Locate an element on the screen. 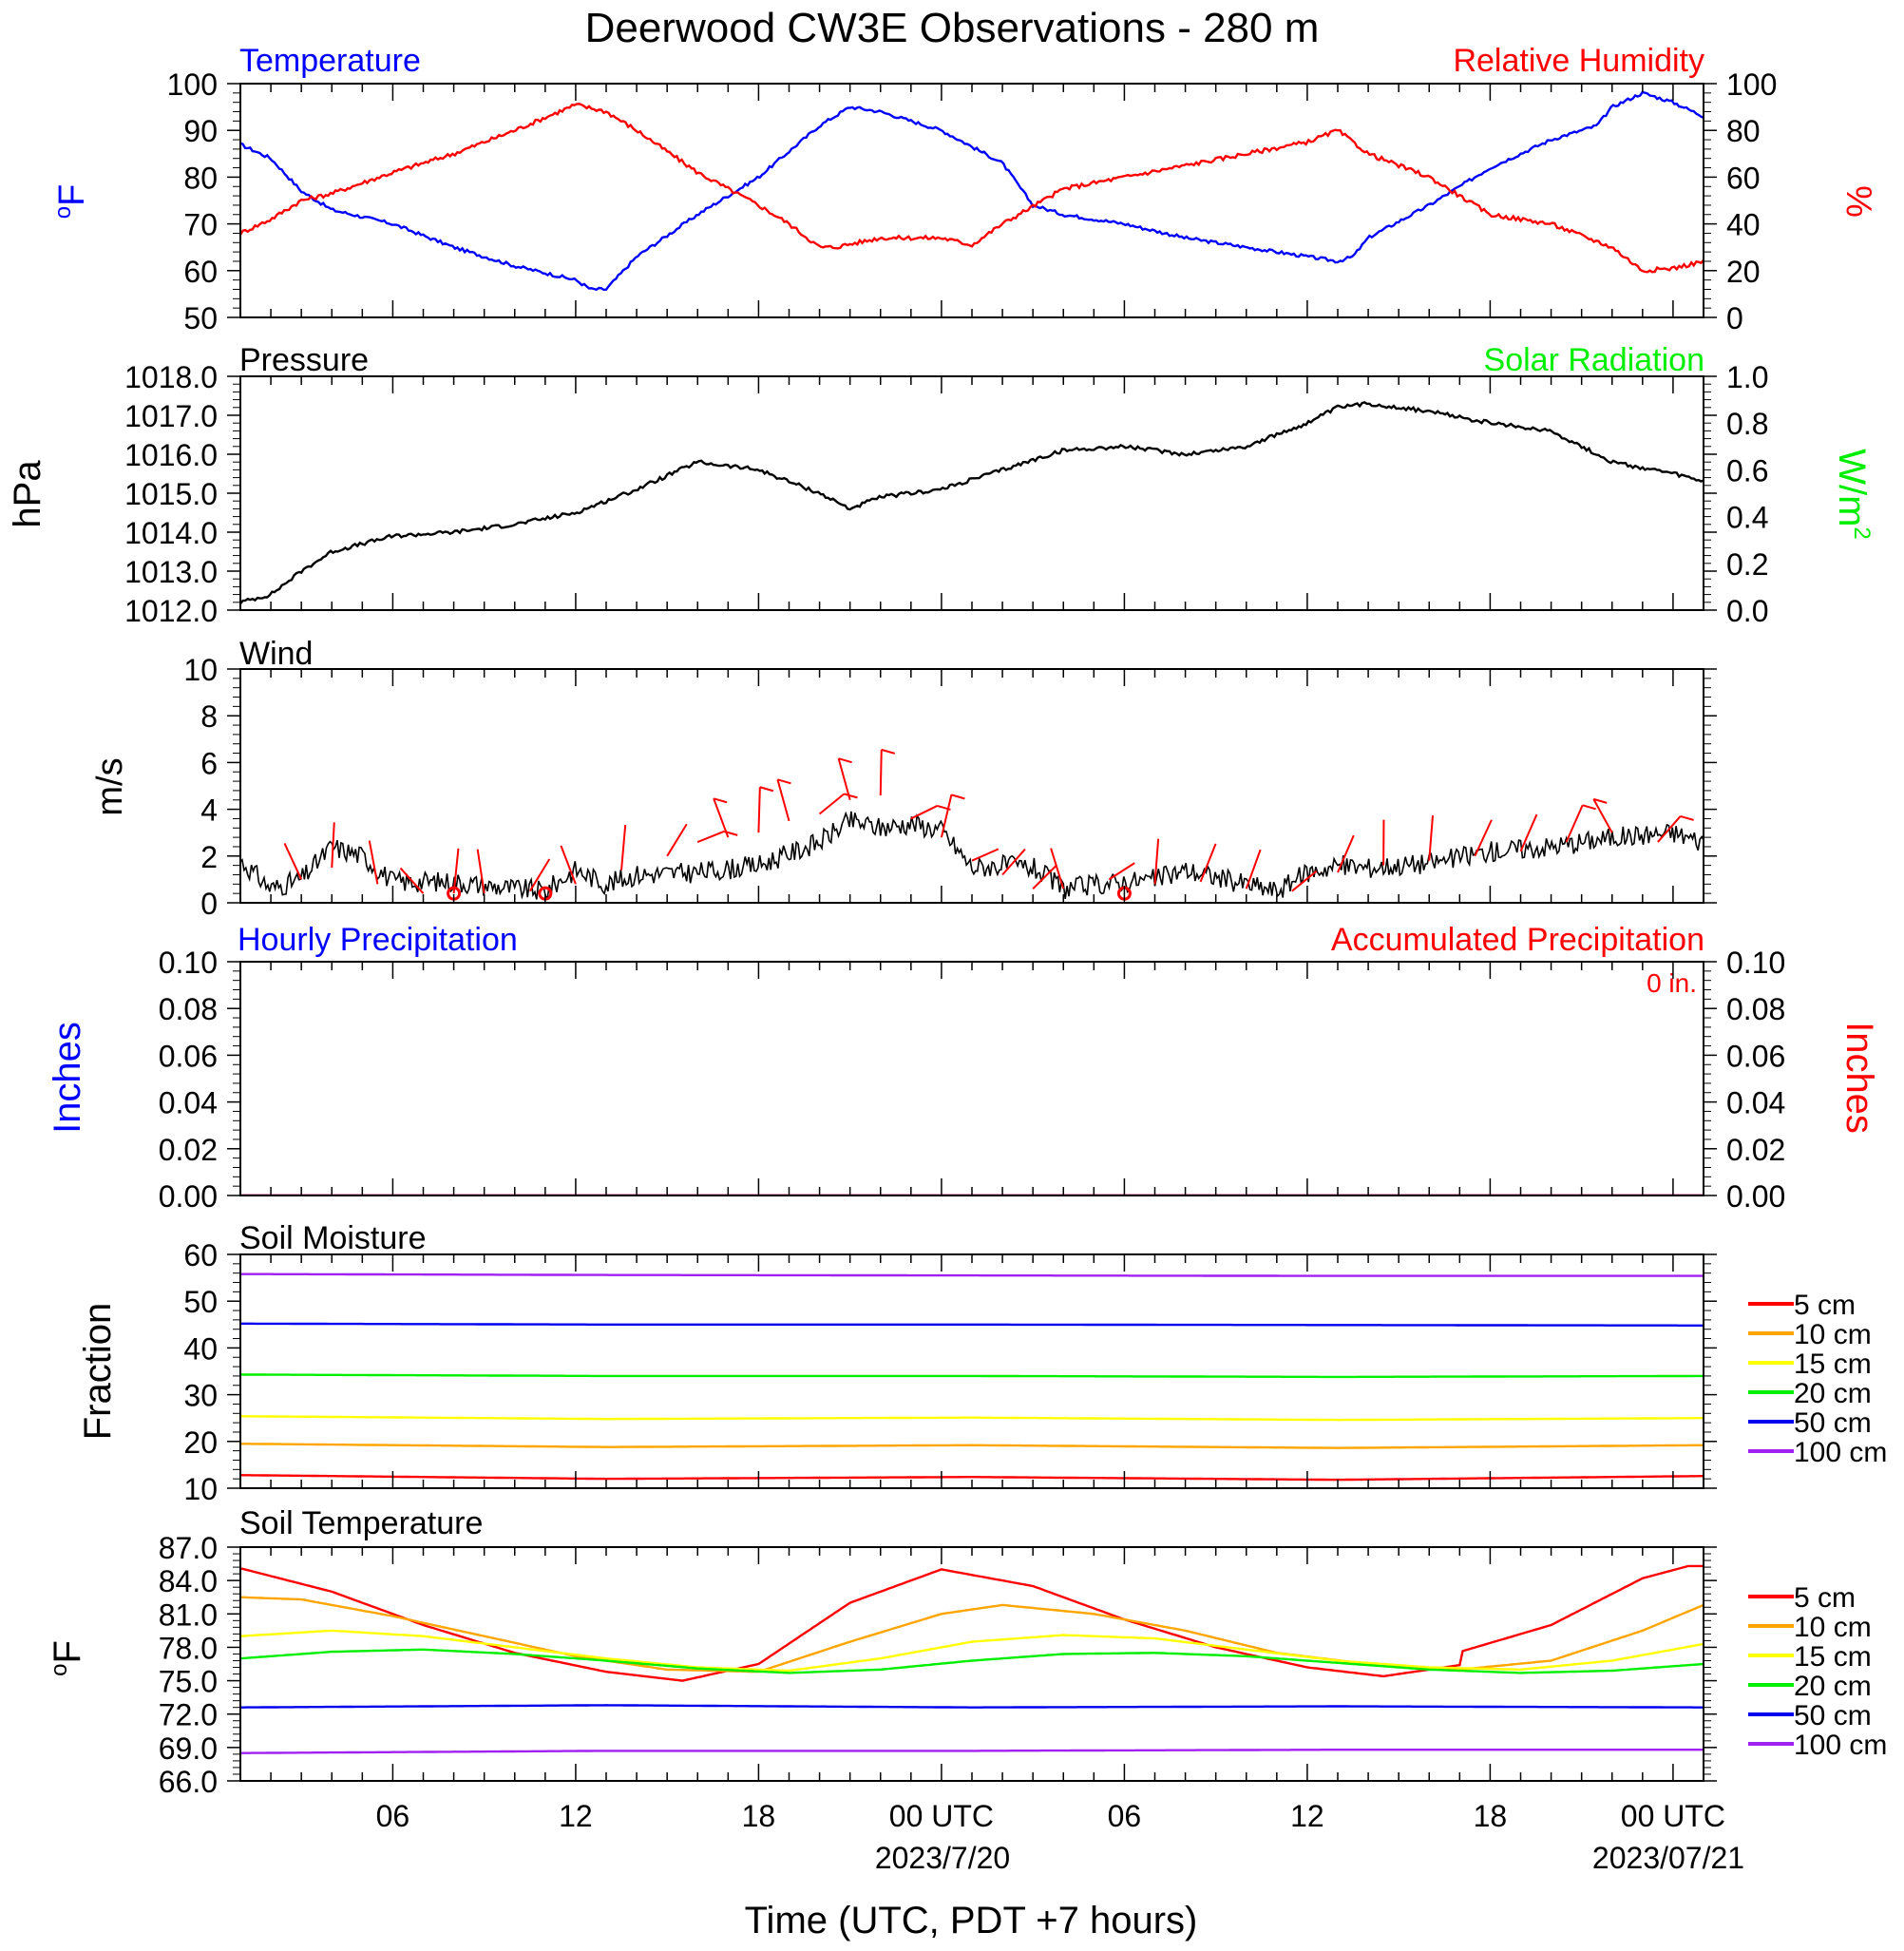 Image resolution: width=1904 pixels, height=1951 pixels. precip-right-axis-ticks: 0.10 0.08 0.06 0.04 0.02 0.00 is located at coordinates (1755, 1080).